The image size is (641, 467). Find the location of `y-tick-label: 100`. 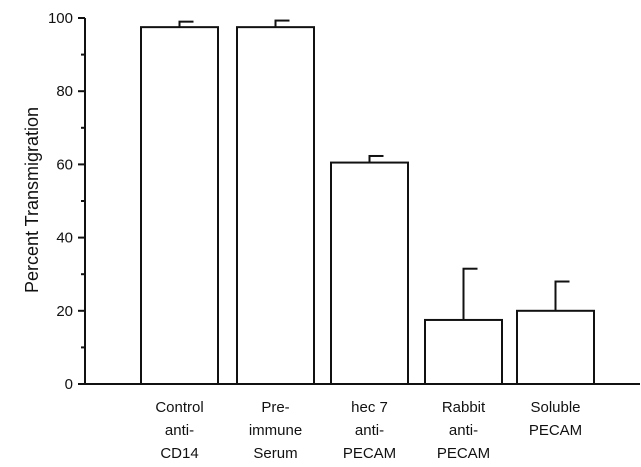

y-tick-label: 100 is located at coordinates (60, 18).